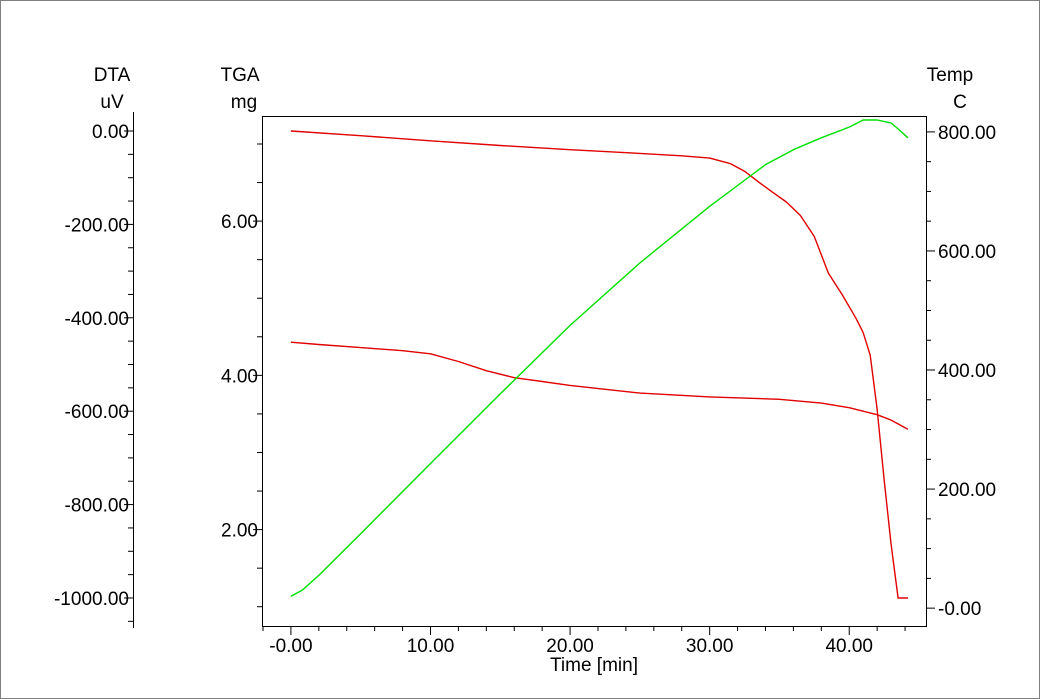 The height and width of the screenshot is (699, 1040). I want to click on tga-tick-label: 6.00, so click(239, 222).